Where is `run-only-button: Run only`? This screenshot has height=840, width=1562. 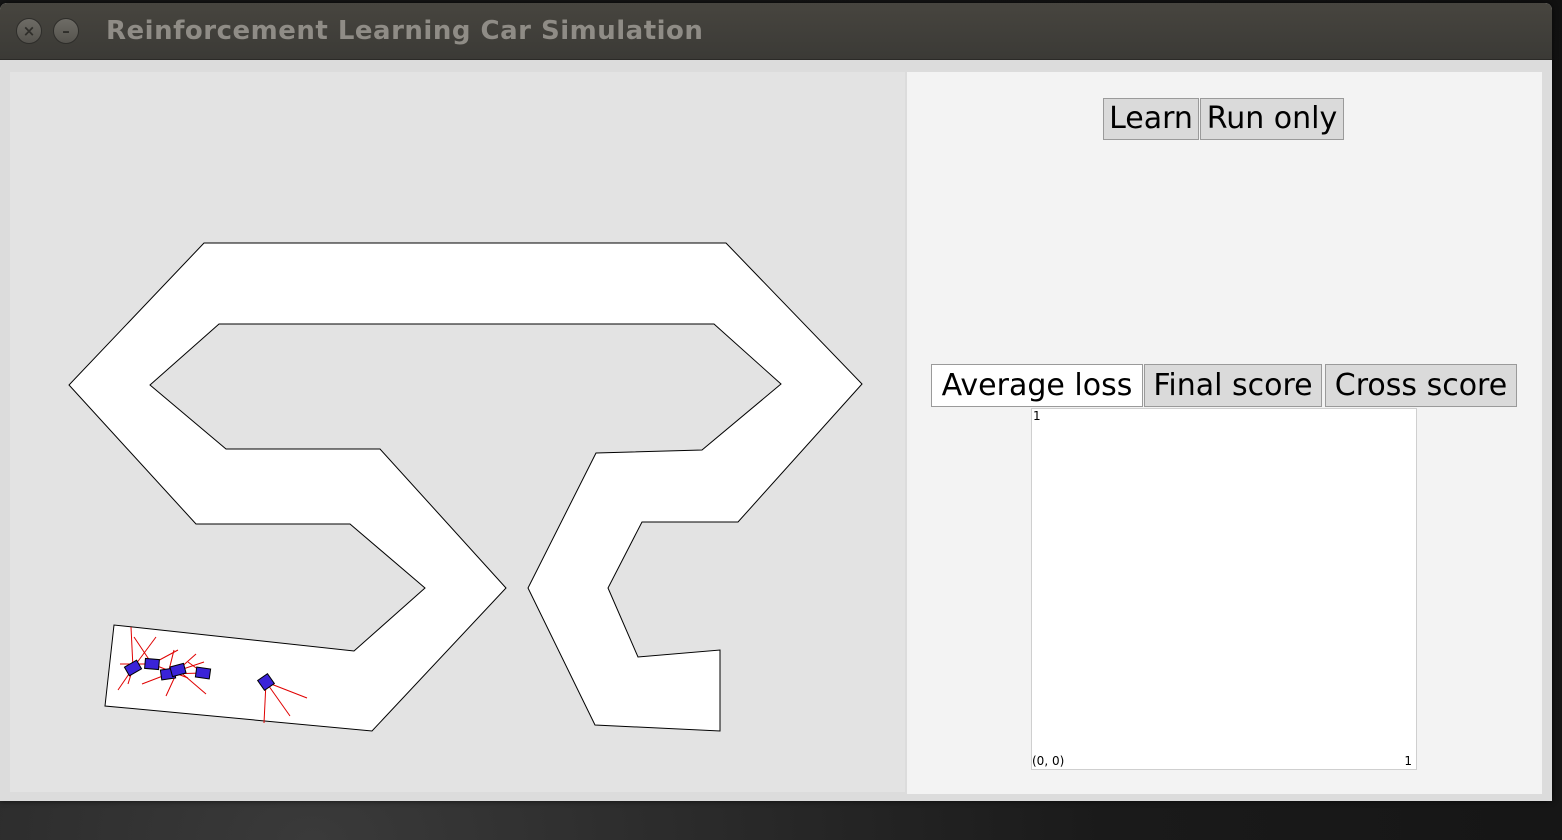 run-only-button: Run only is located at coordinates (1272, 119).